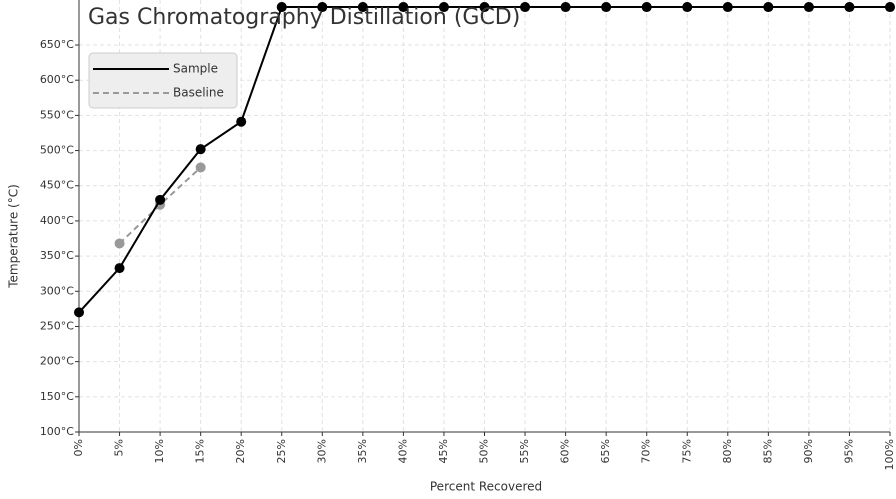 Image resolution: width=896 pixels, height=499 pixels. I want to click on y-tick-label: 250°C, so click(57, 325).